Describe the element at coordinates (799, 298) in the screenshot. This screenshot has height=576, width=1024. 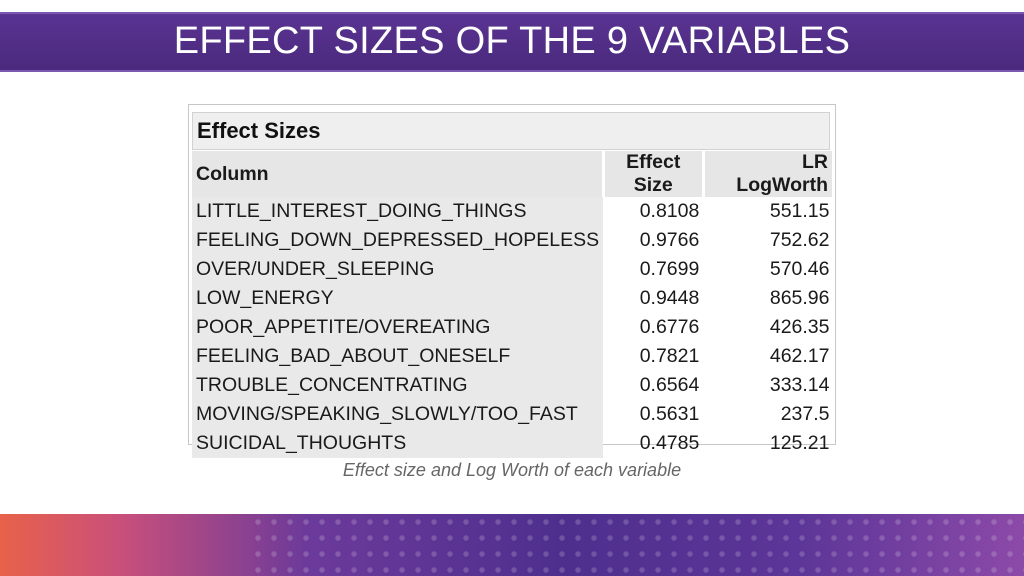
I see `lr-logworth-cell: 865.96` at that location.